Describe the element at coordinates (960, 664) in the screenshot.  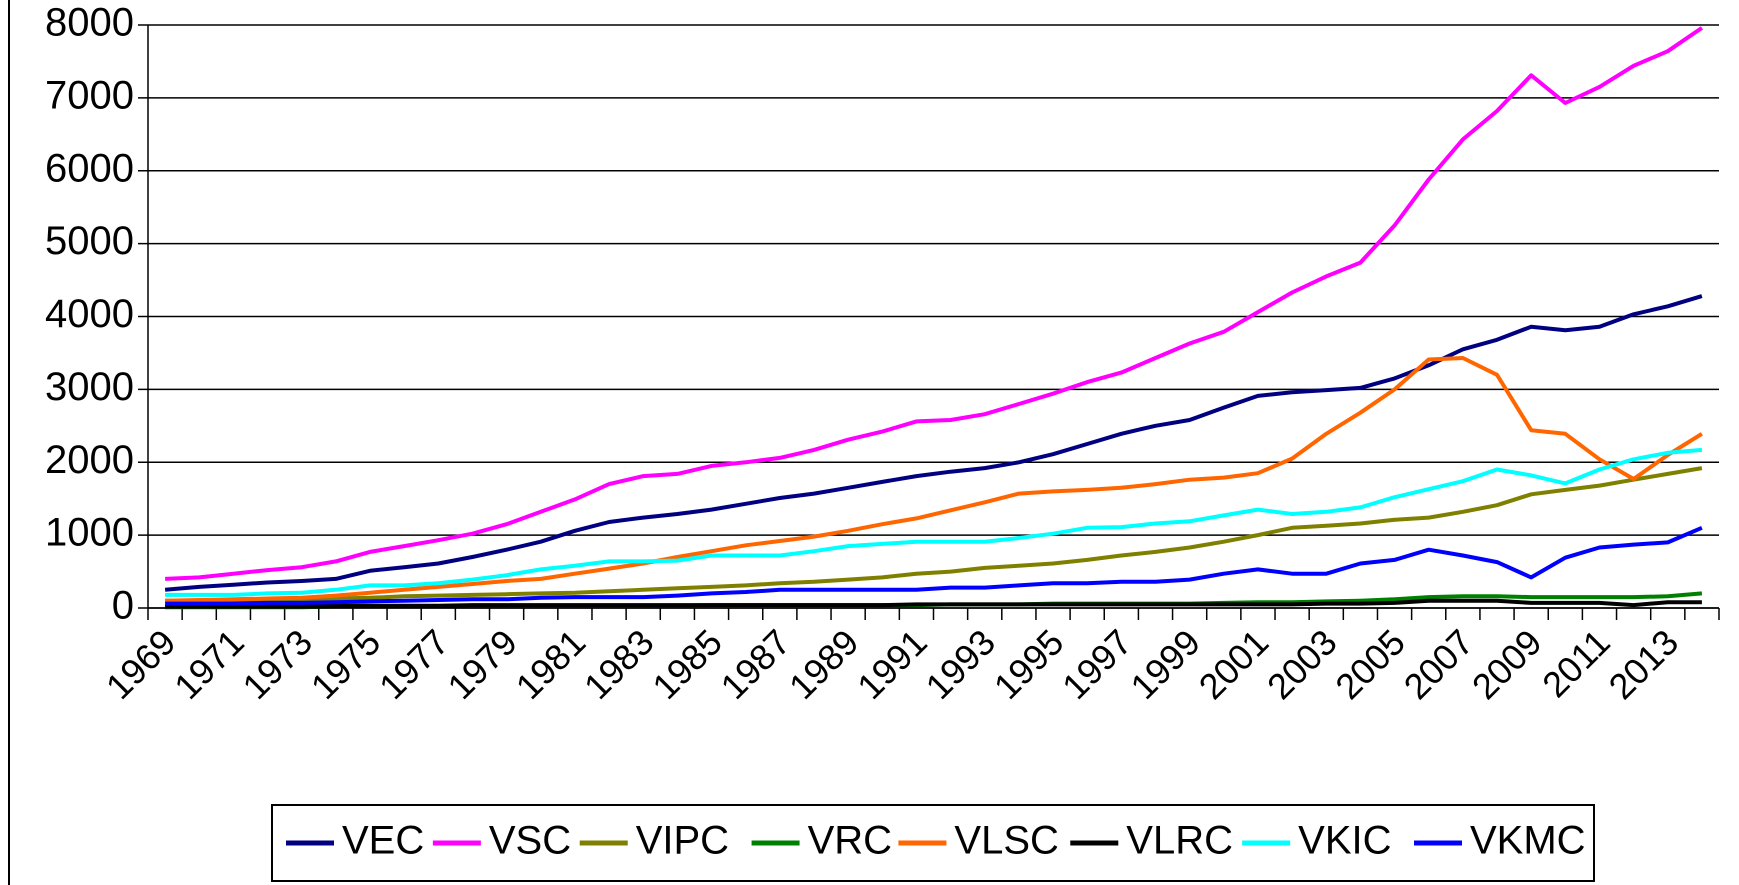
I see `x-tick-label: 1993` at that location.